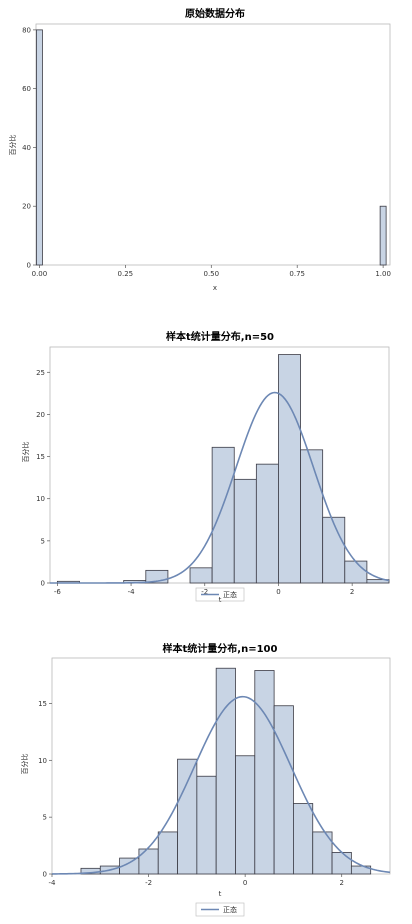  I want to click on y-tick-group: 0 5 10 15 20 25, so click(43, 478).